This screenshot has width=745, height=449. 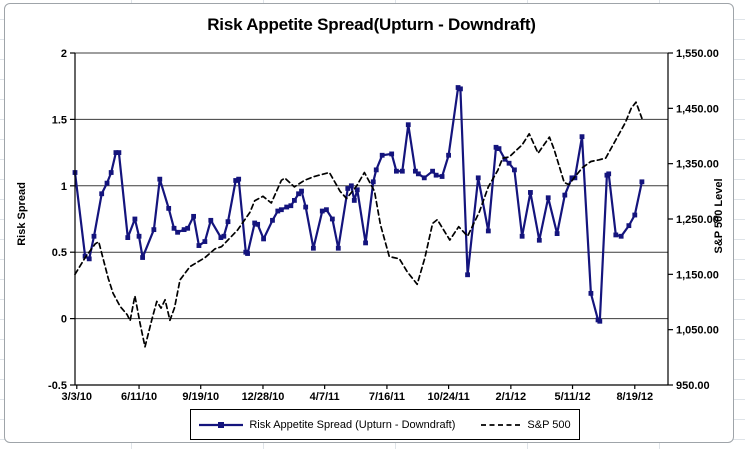 I want to click on risk-spread-line-sample-icon, so click(x=221, y=424).